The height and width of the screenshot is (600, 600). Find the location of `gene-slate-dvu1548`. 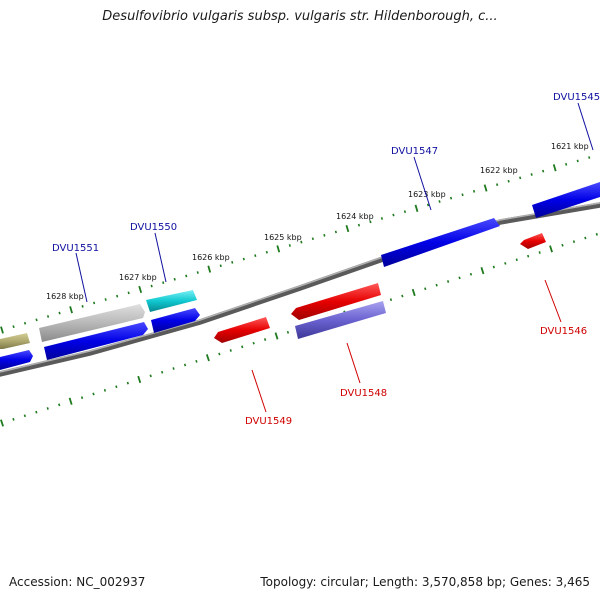

gene-slate-dvu1548 is located at coordinates (340, 320).